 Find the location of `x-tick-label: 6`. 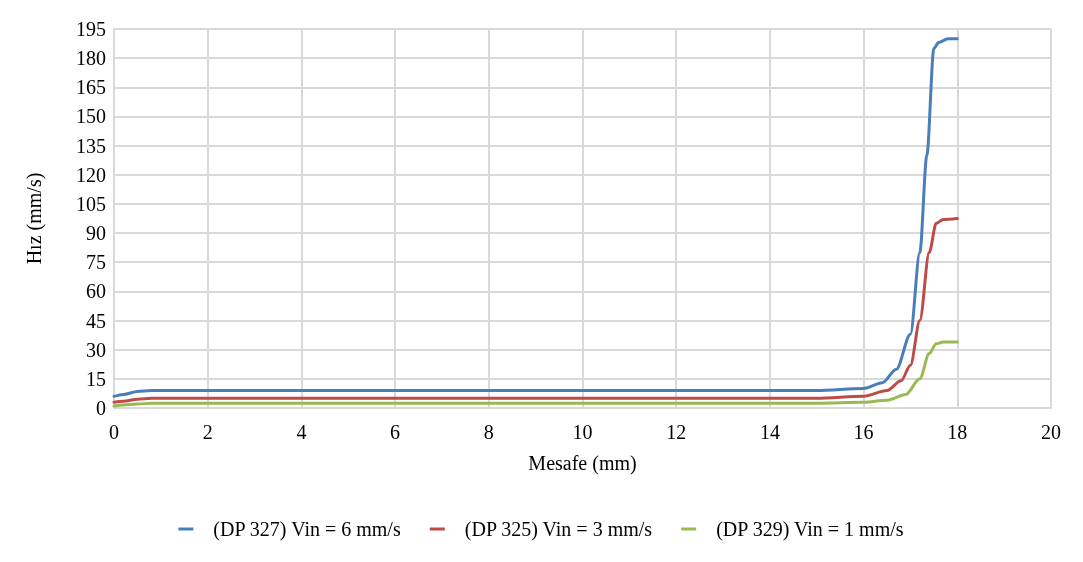

x-tick-label: 6 is located at coordinates (395, 432).